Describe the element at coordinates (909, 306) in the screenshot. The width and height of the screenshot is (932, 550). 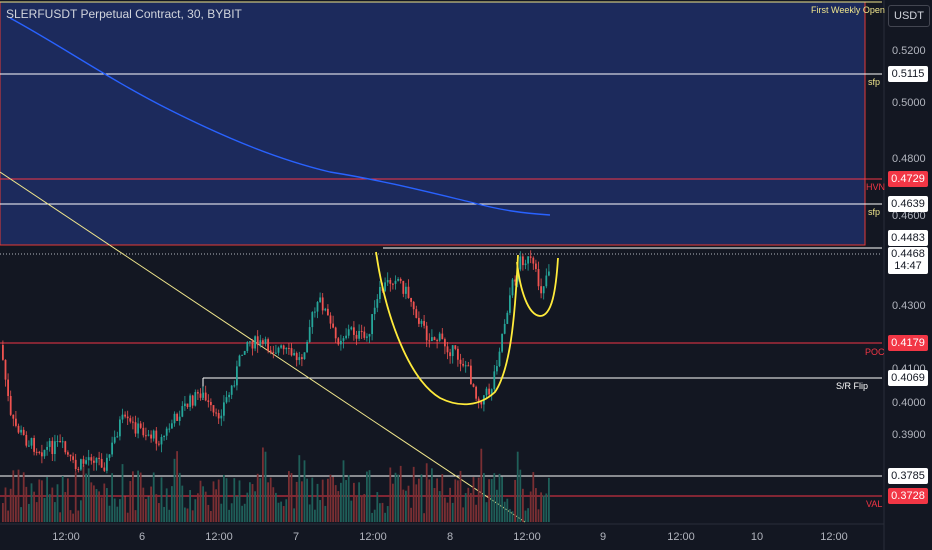
I see `price-tick: 0.4300` at that location.